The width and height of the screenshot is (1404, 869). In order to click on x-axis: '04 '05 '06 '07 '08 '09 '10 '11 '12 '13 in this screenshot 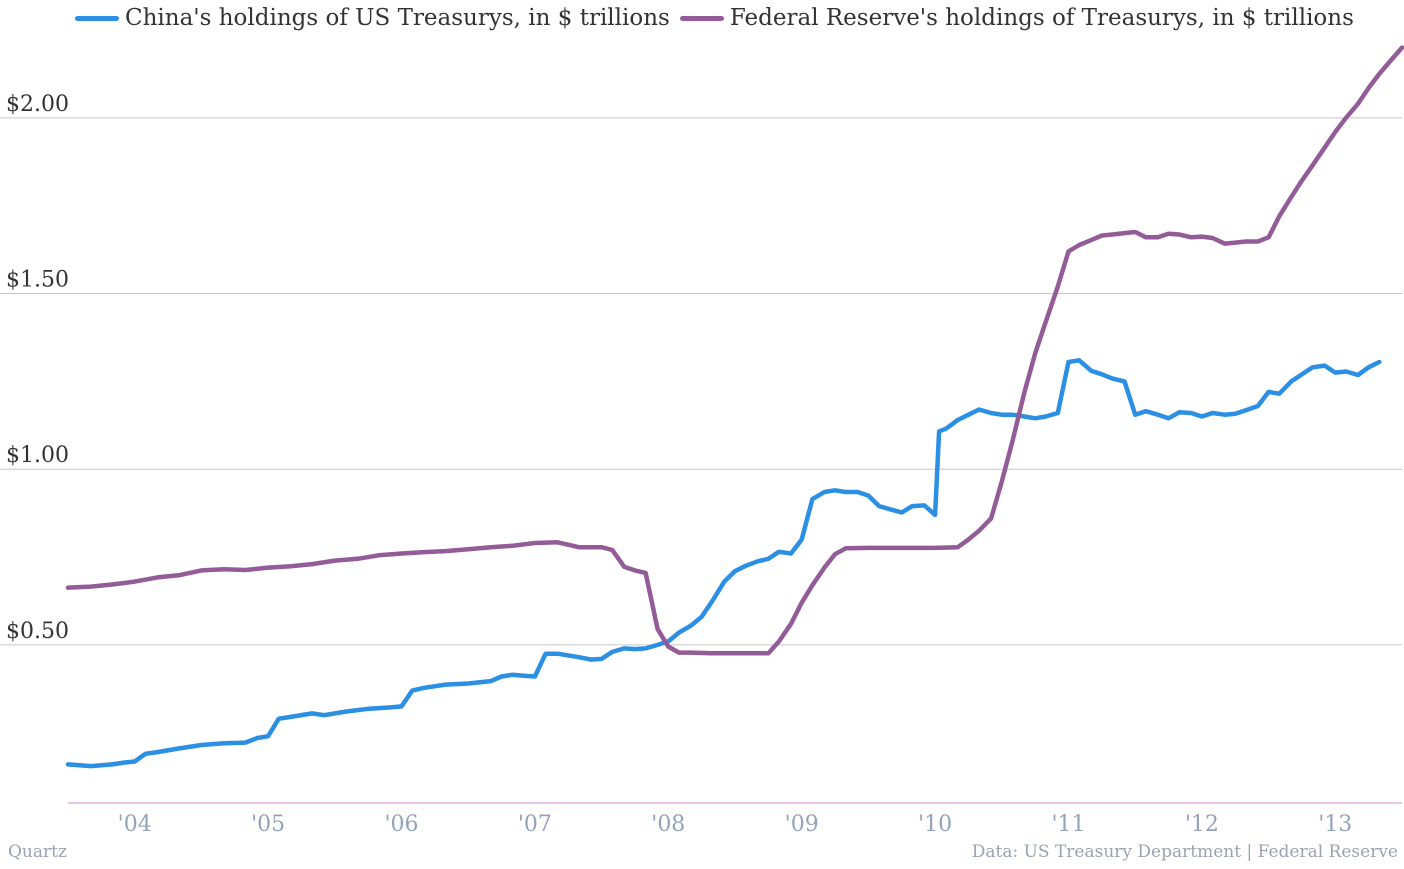, I will do `click(735, 824)`.